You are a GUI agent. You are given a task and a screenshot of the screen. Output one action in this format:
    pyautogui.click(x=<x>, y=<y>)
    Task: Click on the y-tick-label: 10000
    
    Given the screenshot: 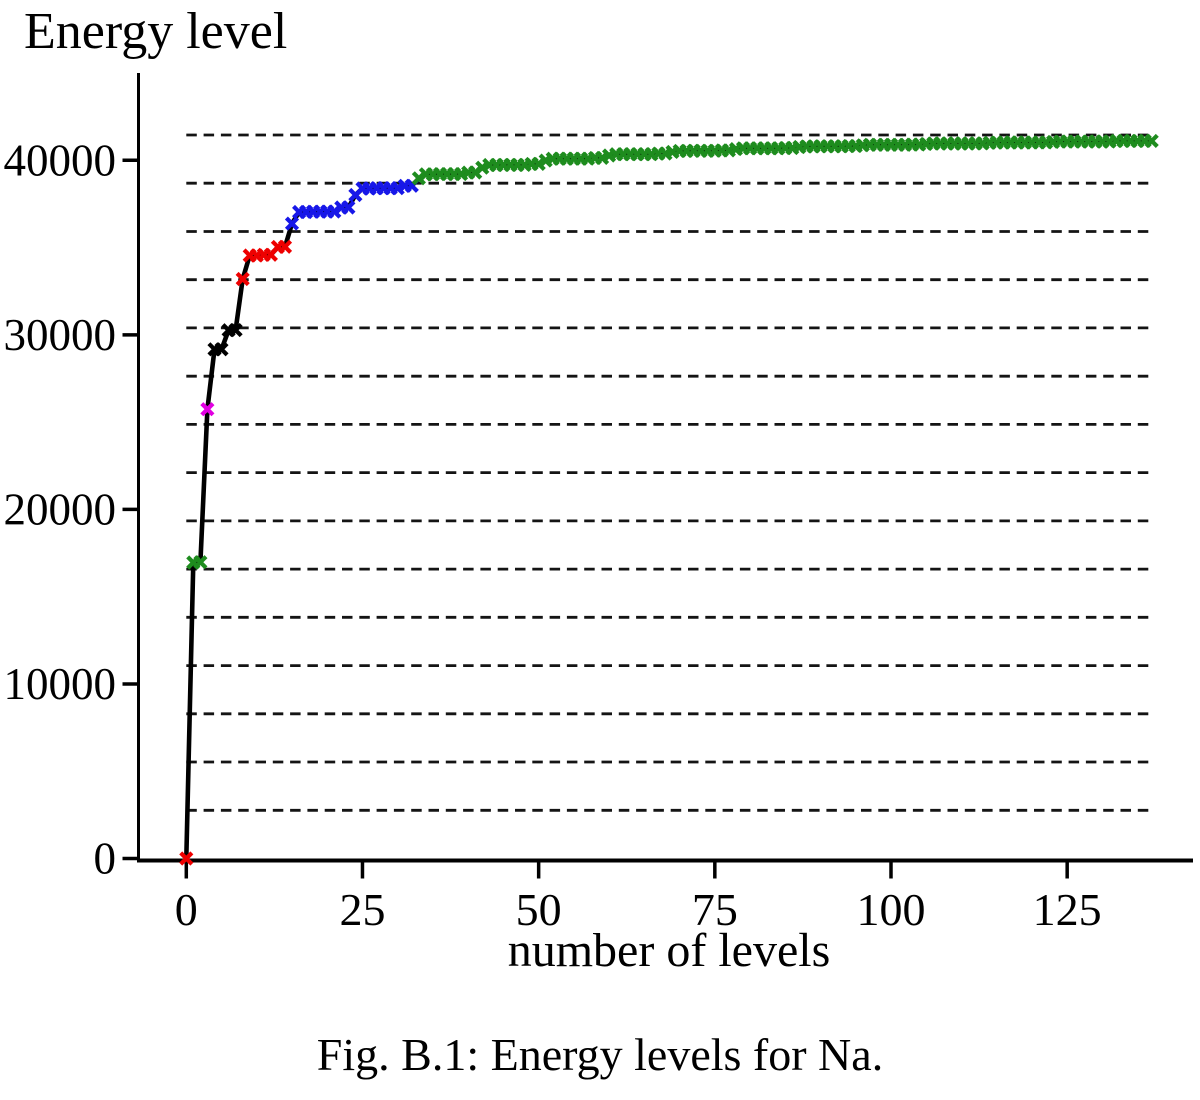 What is the action you would take?
    pyautogui.click(x=60, y=684)
    